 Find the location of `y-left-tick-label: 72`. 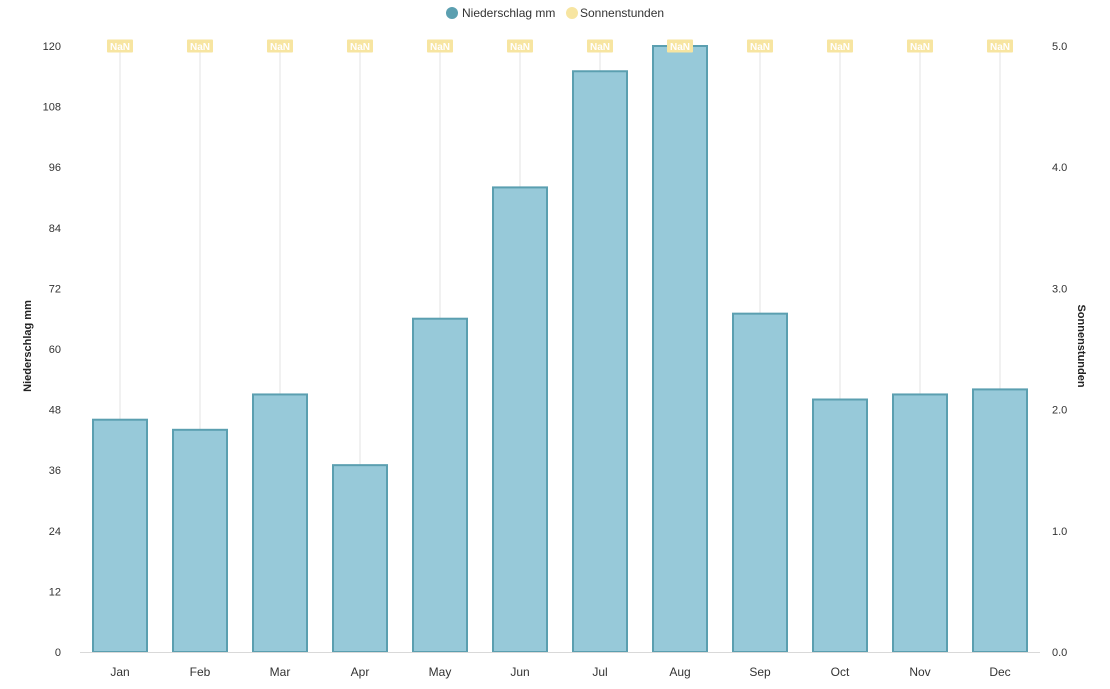

y-left-tick-label: 72 is located at coordinates (55, 289).